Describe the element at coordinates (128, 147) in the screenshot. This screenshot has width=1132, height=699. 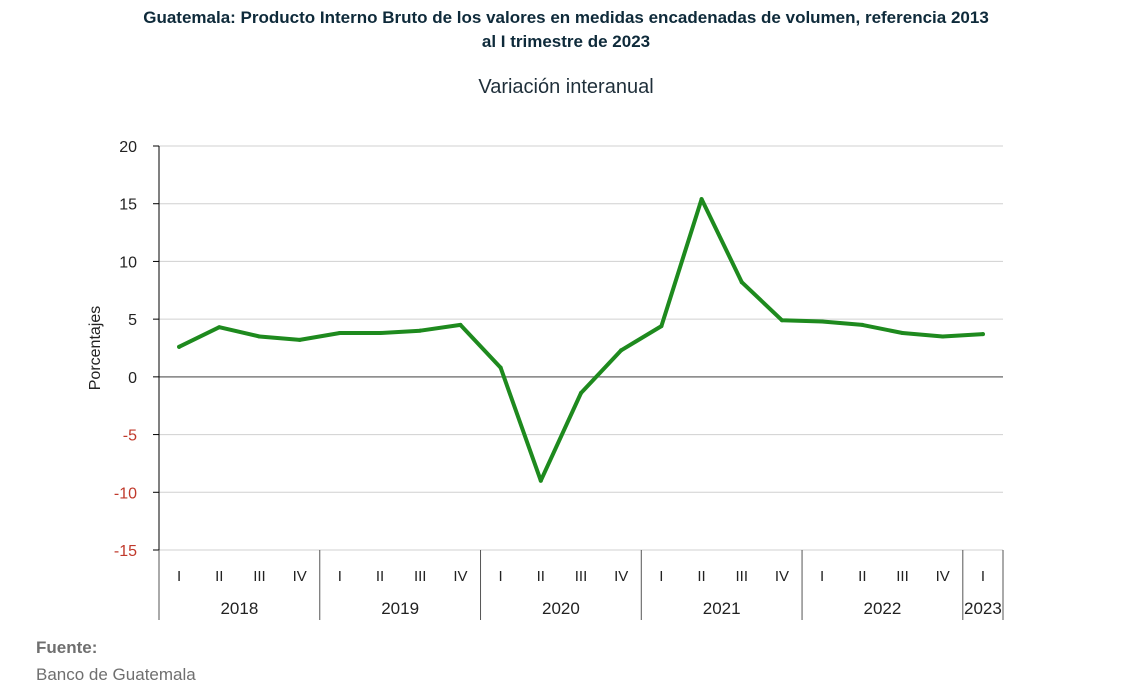
I see `y-tick-label: 20` at that location.